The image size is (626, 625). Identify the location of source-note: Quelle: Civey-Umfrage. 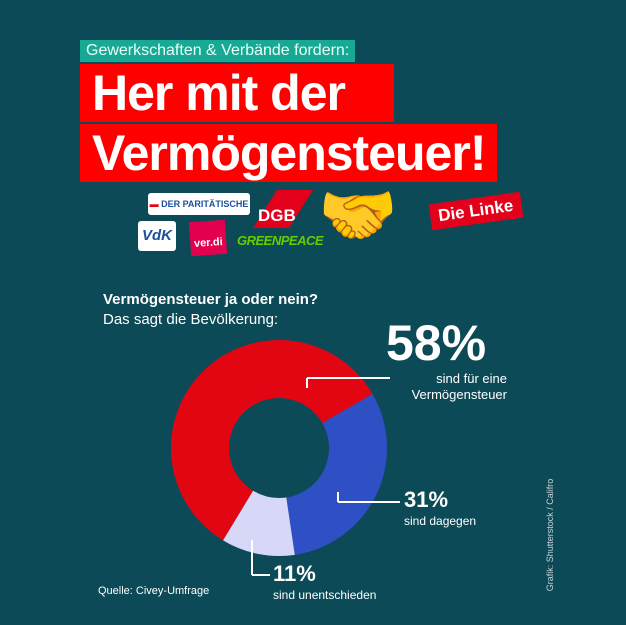
(154, 591).